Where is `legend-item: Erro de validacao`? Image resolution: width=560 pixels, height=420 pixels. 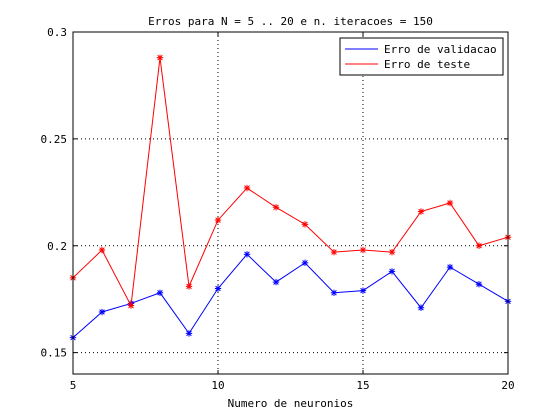
legend-item: Erro de validacao is located at coordinates (421, 49).